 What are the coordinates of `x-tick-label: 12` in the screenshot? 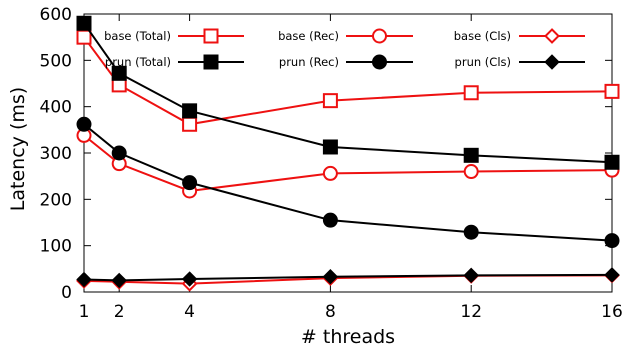 It's located at (471, 312).